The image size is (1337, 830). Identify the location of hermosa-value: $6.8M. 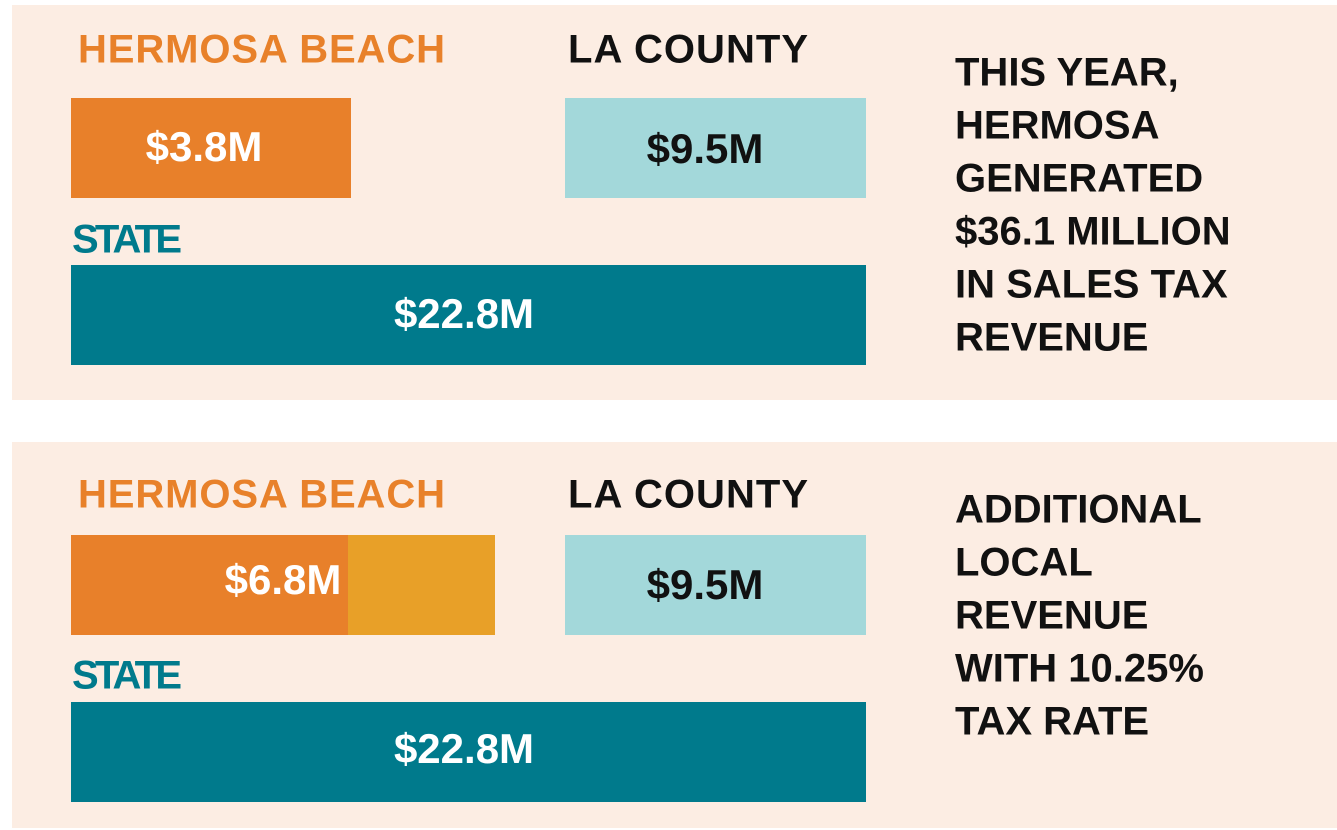
(283, 579).